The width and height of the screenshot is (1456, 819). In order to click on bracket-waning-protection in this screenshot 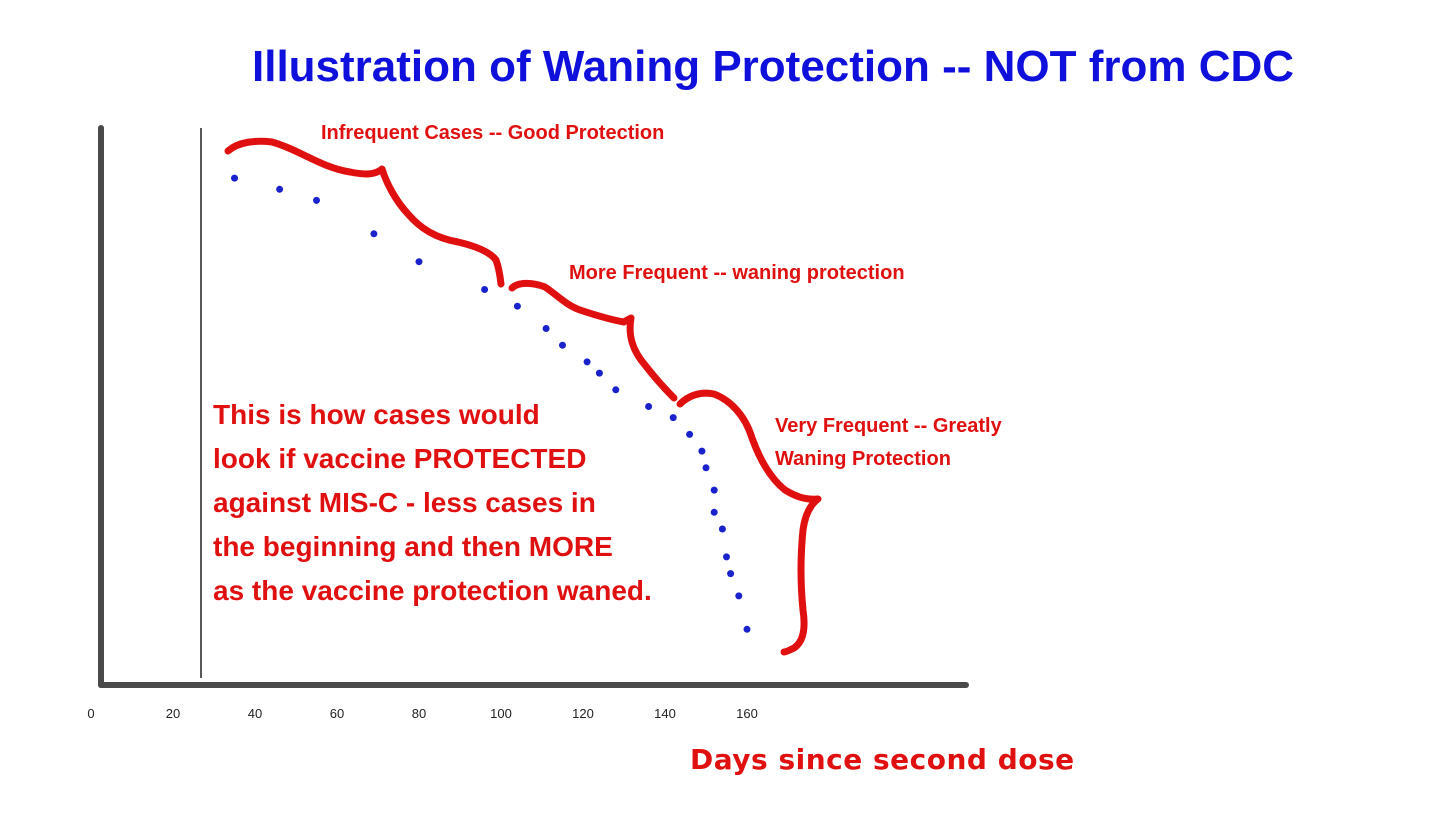, I will do `click(593, 340)`.